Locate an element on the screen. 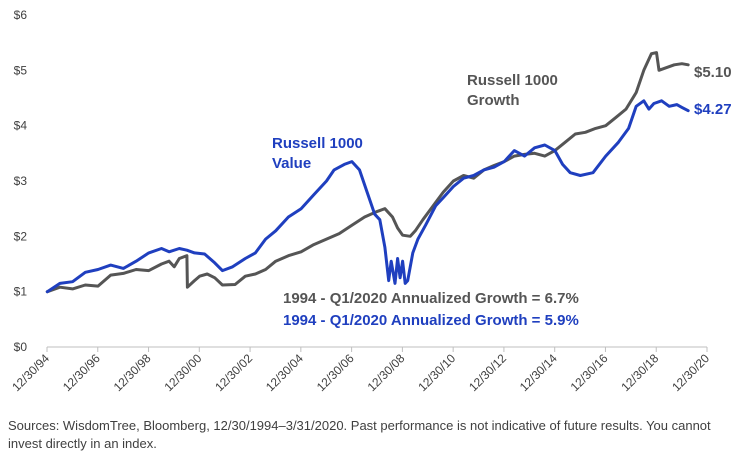 This screenshot has width=750, height=460. x-tick-label: 12/30/02 is located at coordinates (233, 372).